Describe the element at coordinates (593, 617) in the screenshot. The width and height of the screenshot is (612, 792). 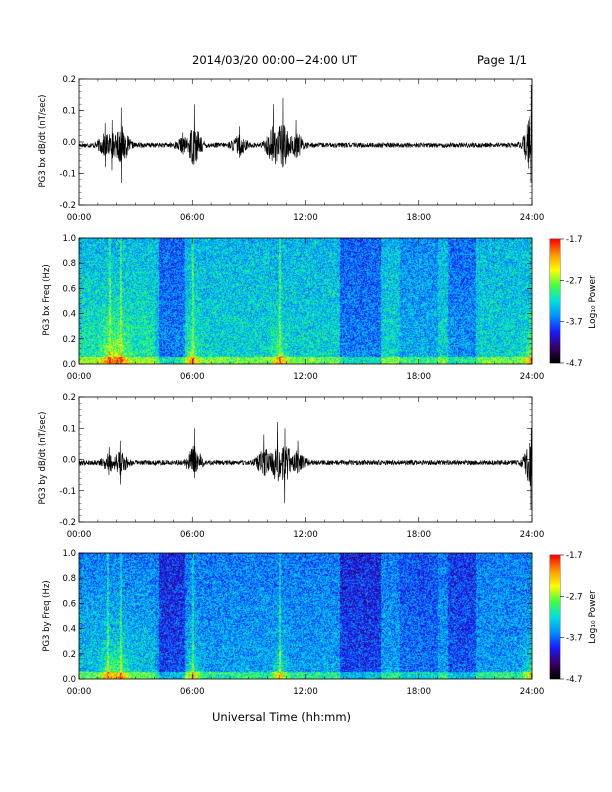
I see `by-colorbar-label: Log₁₀ Power` at that location.